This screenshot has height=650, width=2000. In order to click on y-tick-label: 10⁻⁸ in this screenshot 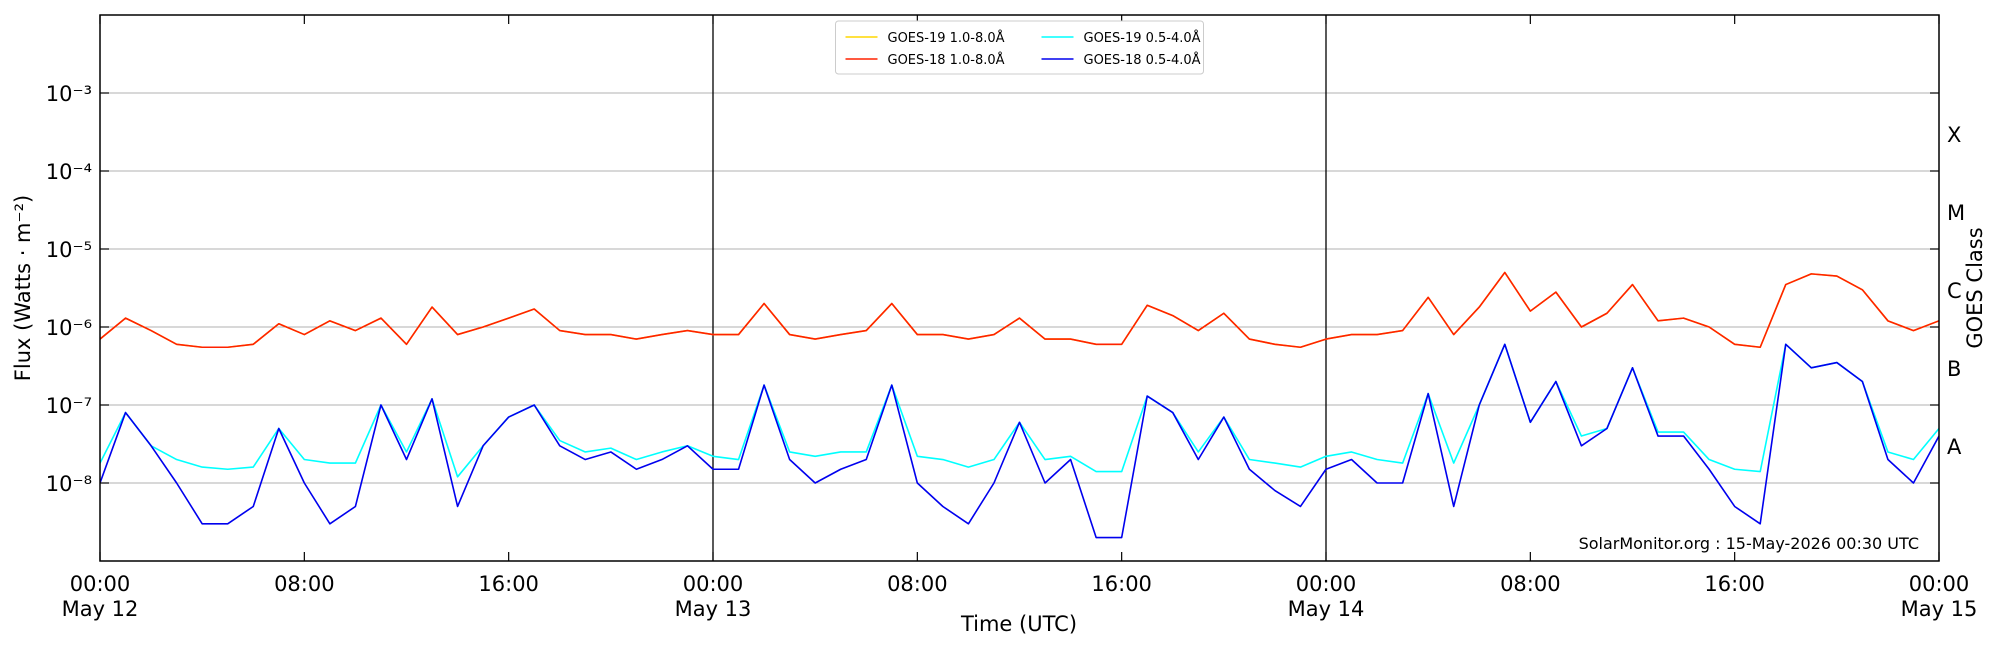, I will do `click(69, 484)`.